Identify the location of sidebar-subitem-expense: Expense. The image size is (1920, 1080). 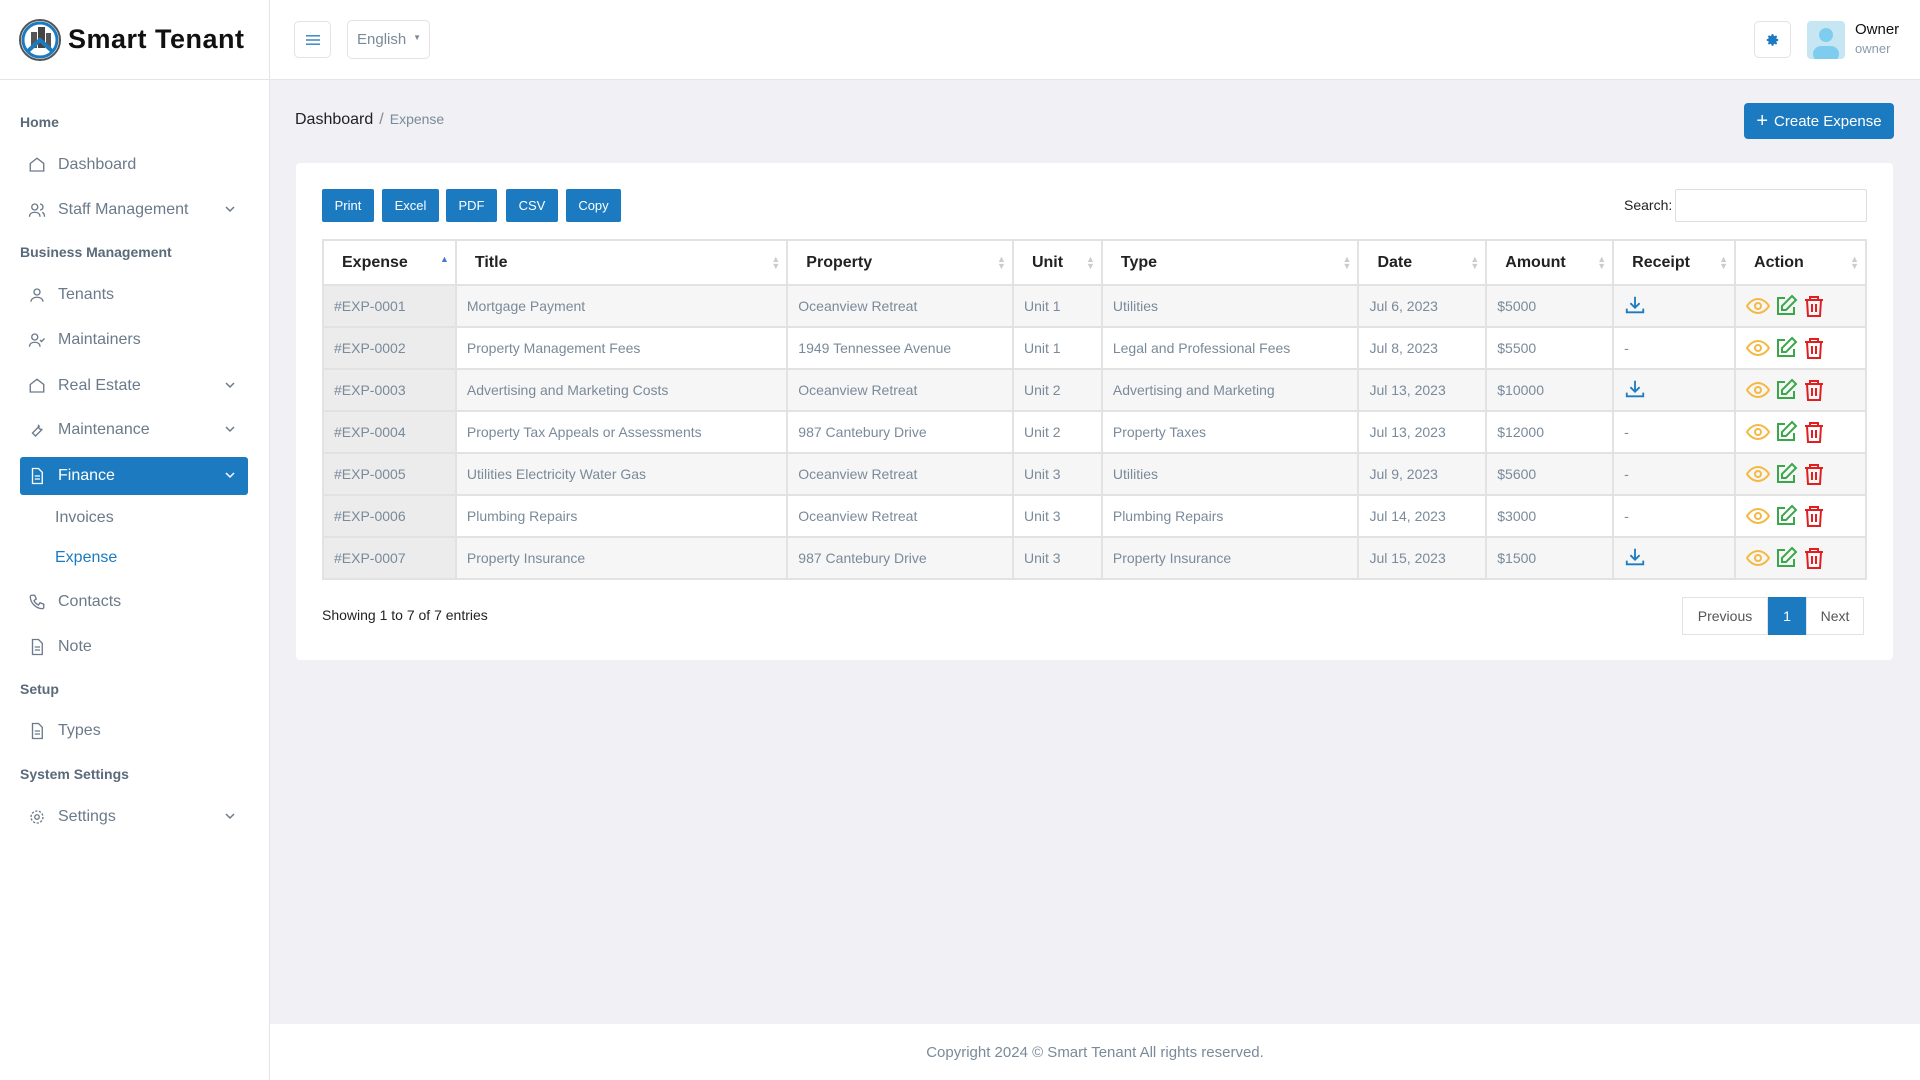
(86, 557).